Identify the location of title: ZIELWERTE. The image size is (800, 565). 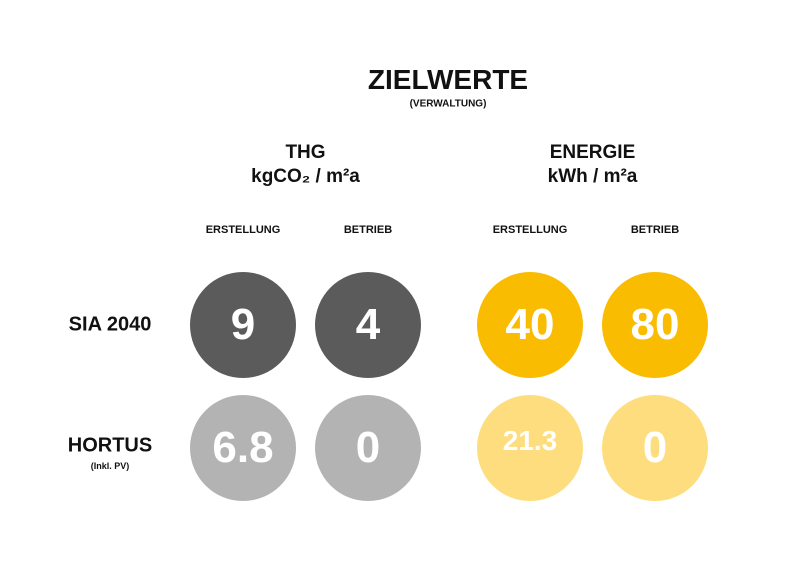
(448, 79).